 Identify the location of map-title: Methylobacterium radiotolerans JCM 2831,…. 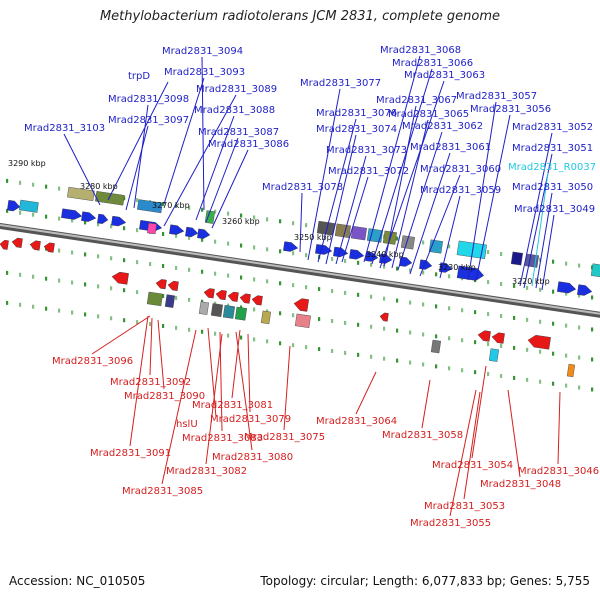
(300, 16).